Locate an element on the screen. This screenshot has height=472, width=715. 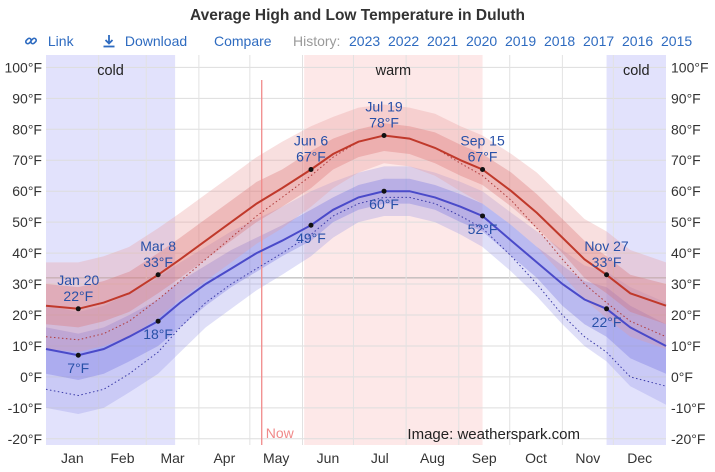
y-tick-label-right: 30°F is located at coordinates (686, 284).